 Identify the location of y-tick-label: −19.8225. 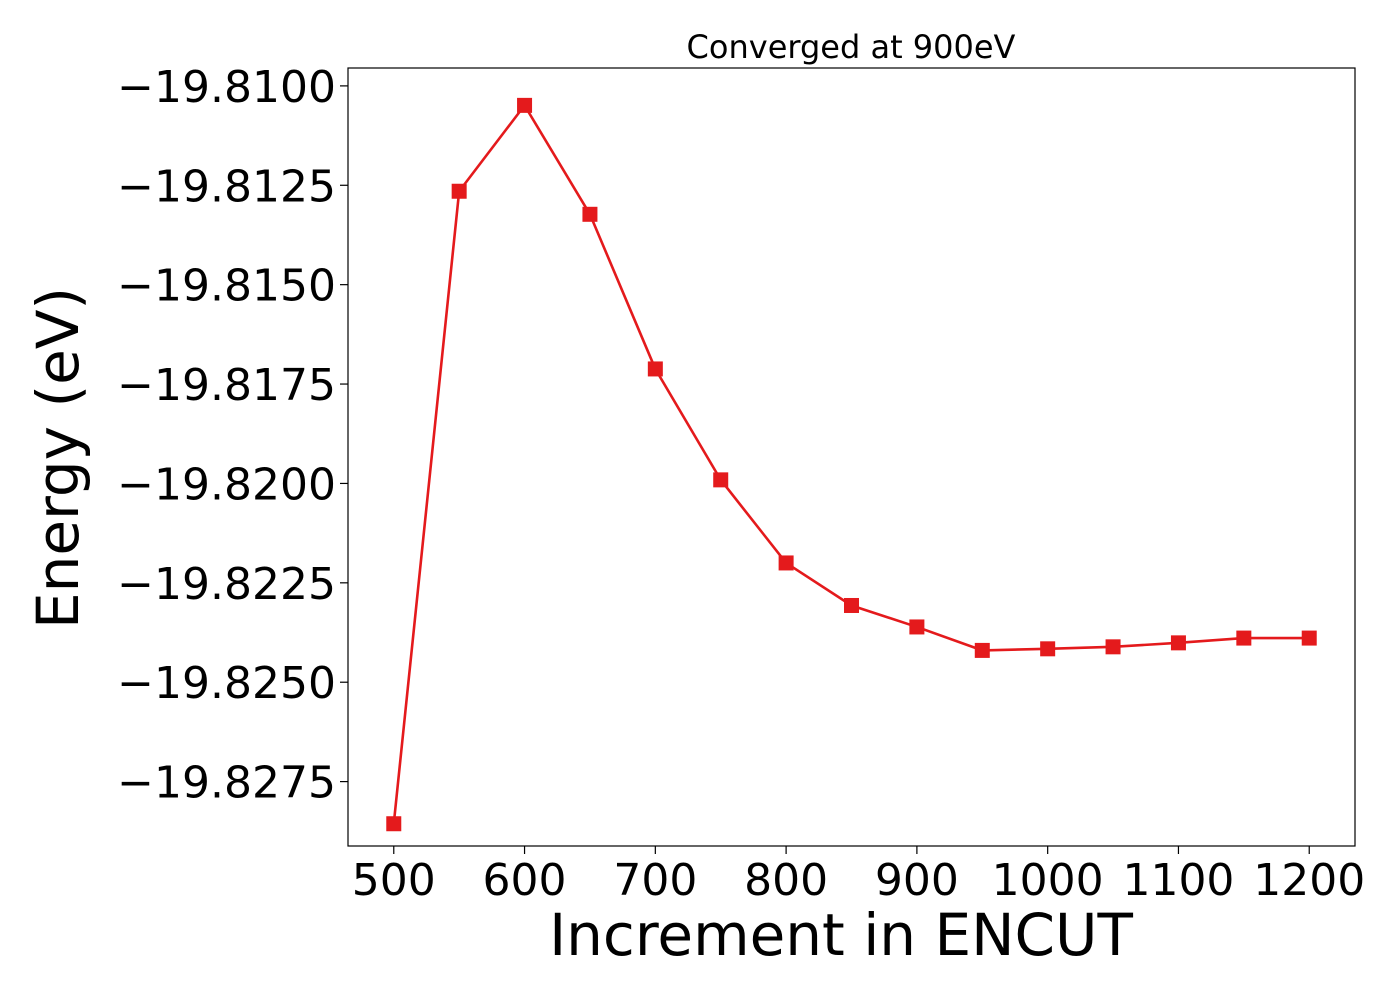
(226, 584).